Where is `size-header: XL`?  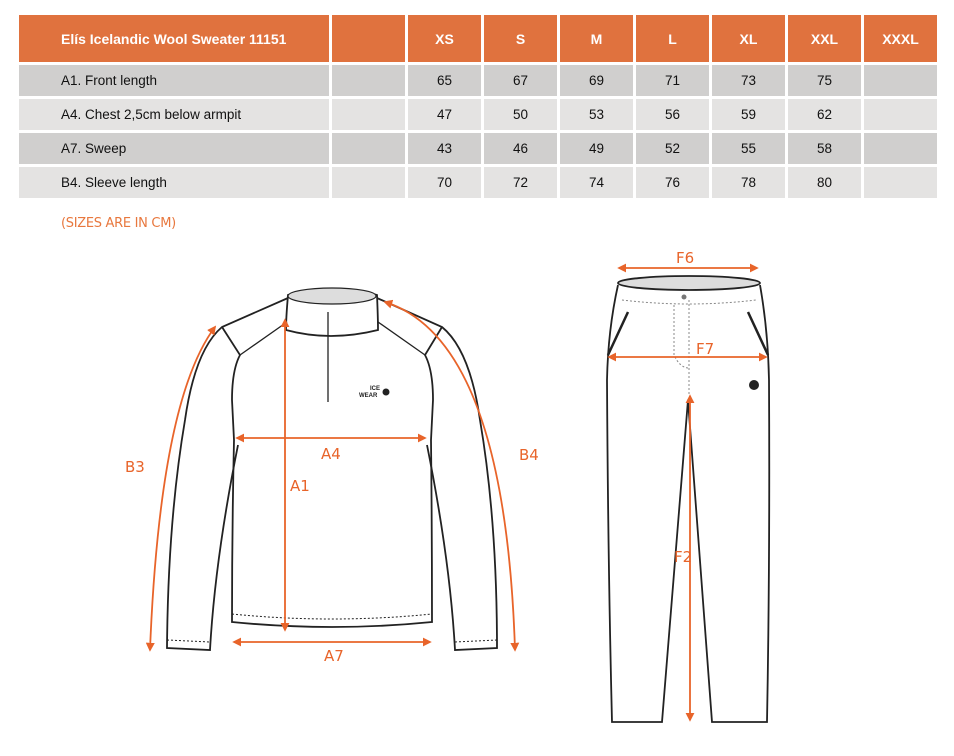
size-header: XL is located at coordinates (748, 38).